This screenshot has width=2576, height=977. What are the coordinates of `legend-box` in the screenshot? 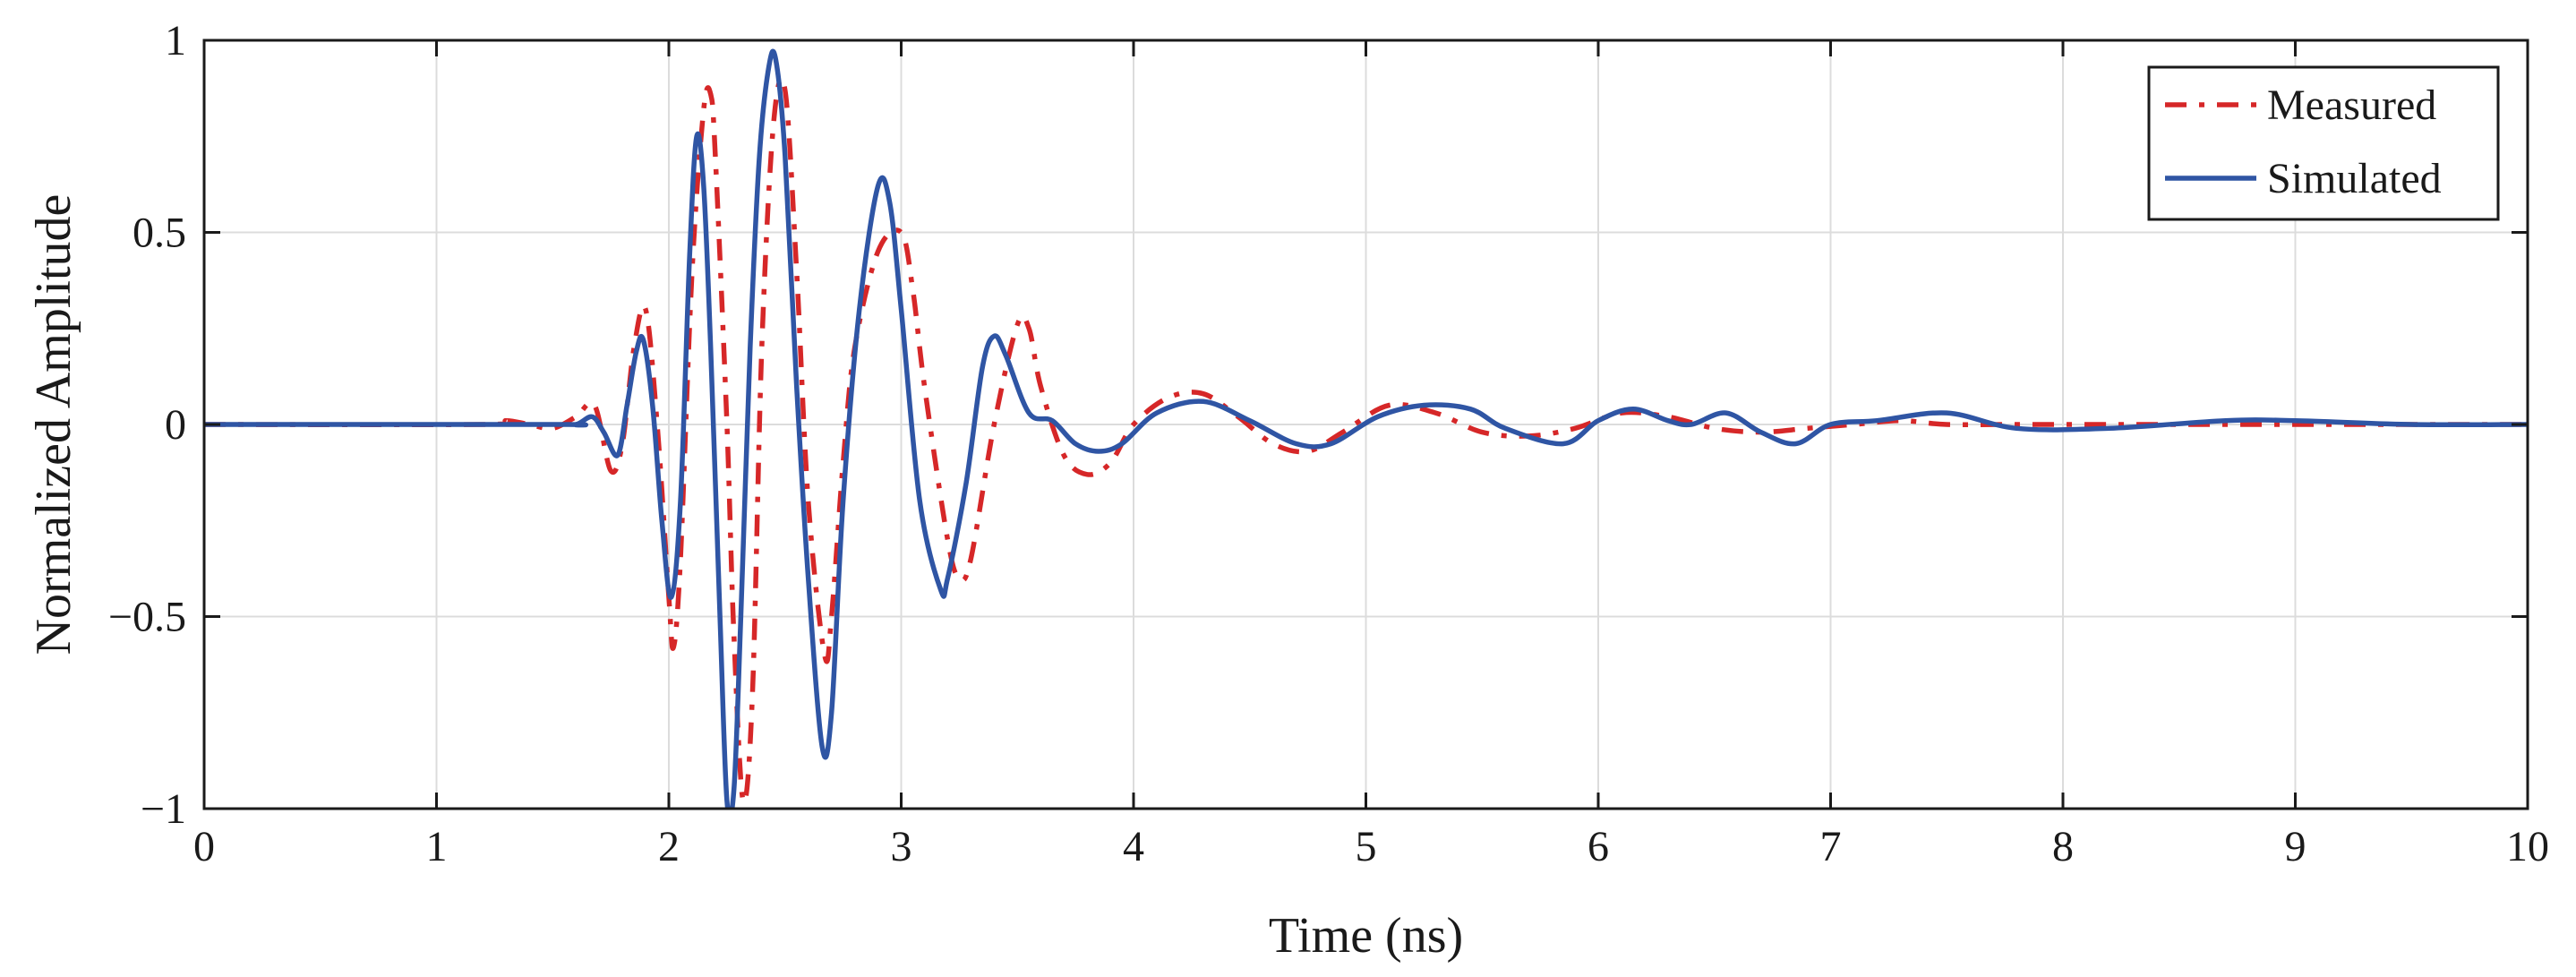 It's located at (2323, 143).